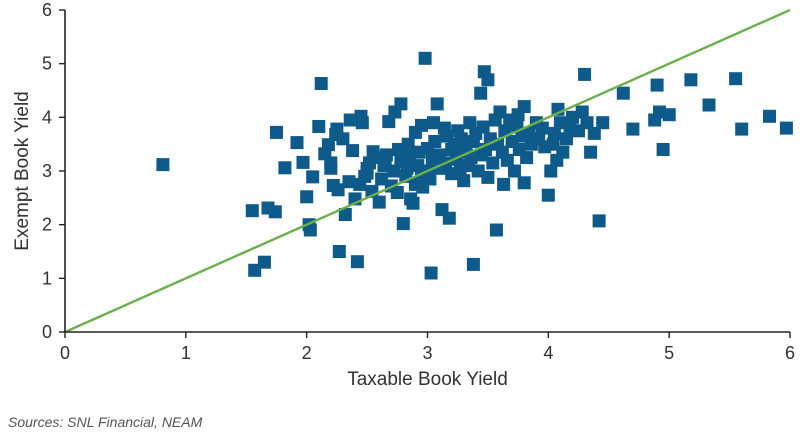  What do you see at coordinates (790, 353) in the screenshot?
I see `x-tick-label: 6` at bounding box center [790, 353].